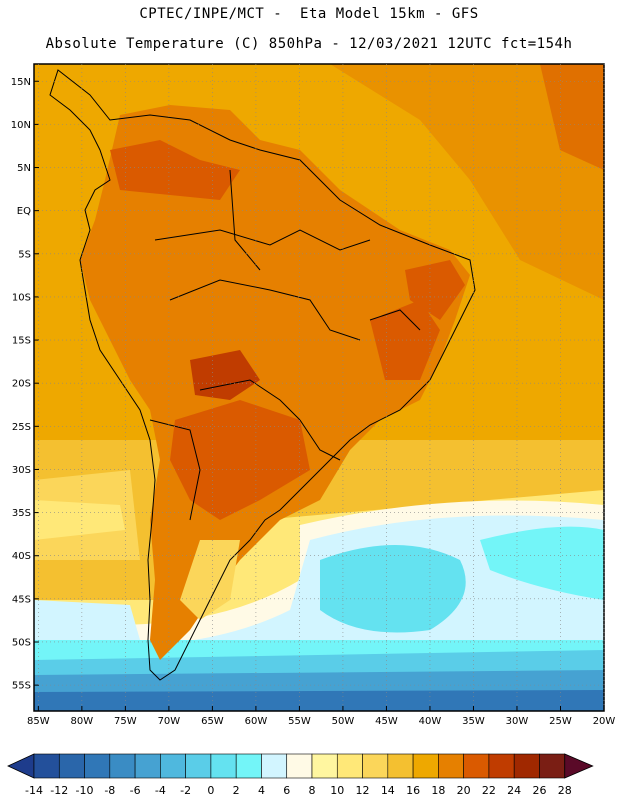  Describe the element at coordinates (21, 341) in the screenshot. I see `lat-label: 15S` at that location.